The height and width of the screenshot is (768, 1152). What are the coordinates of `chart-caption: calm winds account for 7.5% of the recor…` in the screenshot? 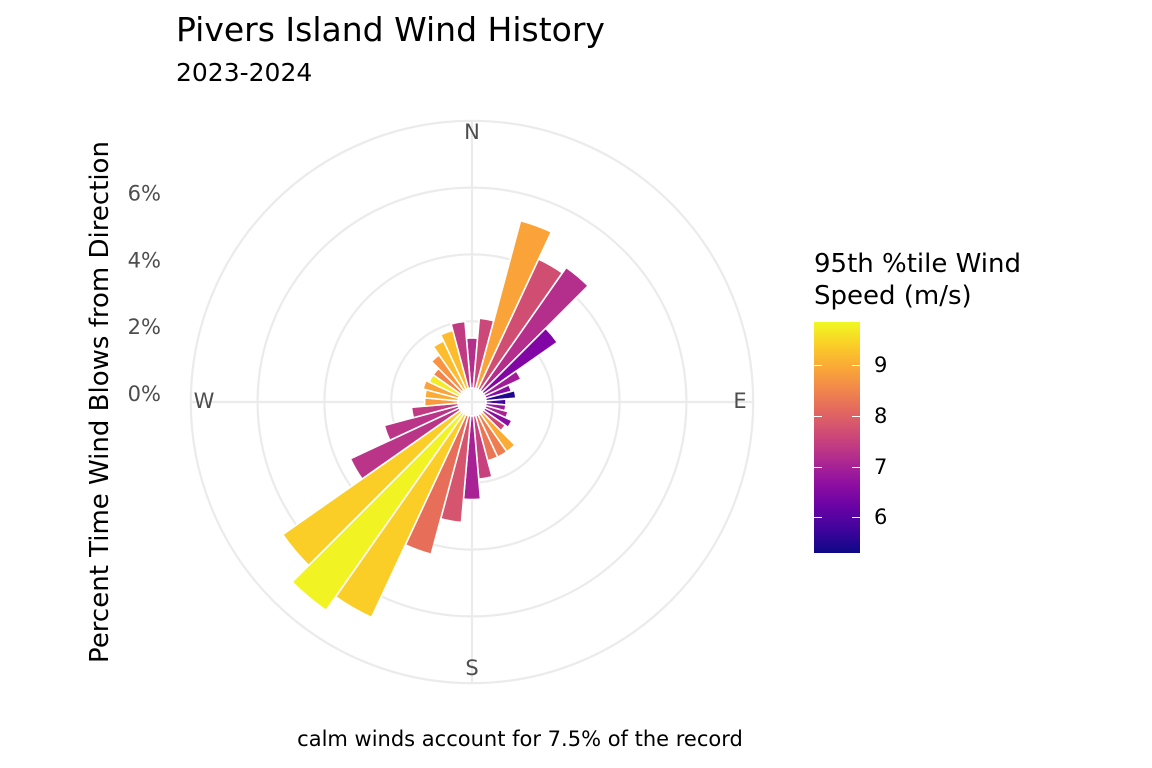 It's located at (520, 739).